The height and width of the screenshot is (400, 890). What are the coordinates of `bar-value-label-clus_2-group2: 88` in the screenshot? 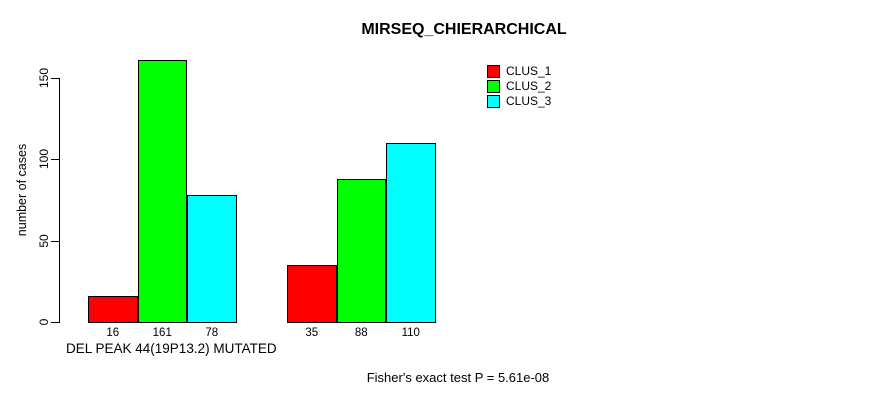 It's located at (361, 333).